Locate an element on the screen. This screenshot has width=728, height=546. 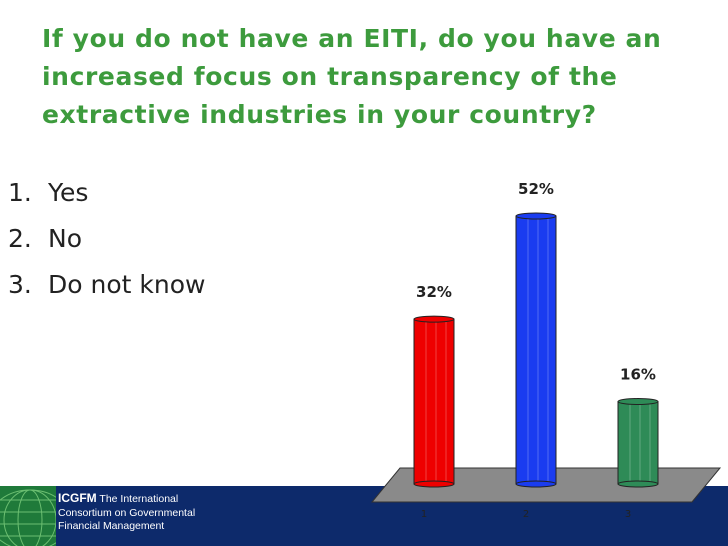
x-tick-label: 2 is located at coordinates (526, 514).